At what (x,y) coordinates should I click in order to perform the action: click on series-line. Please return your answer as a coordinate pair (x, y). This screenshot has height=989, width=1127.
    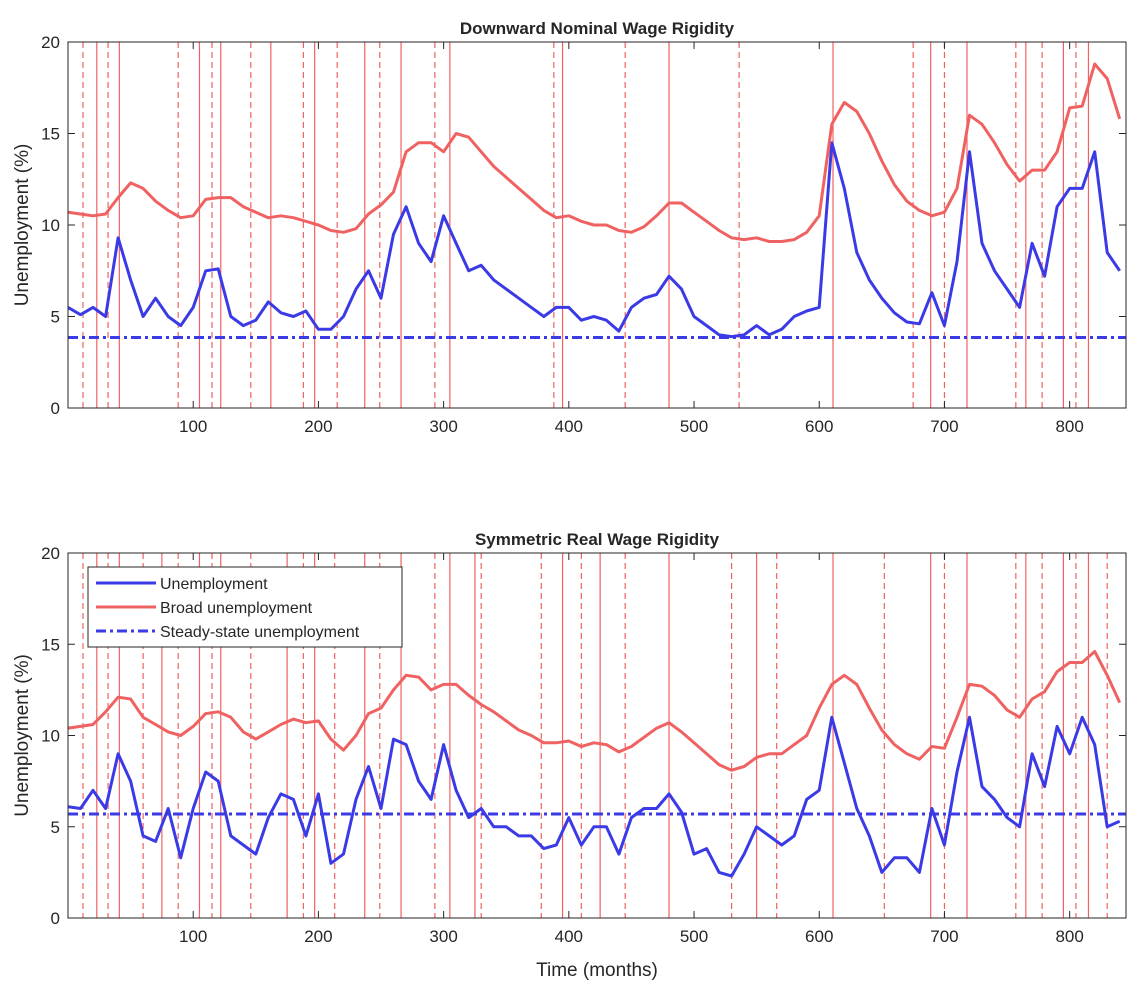
    Looking at the image, I should click on (595, 711).